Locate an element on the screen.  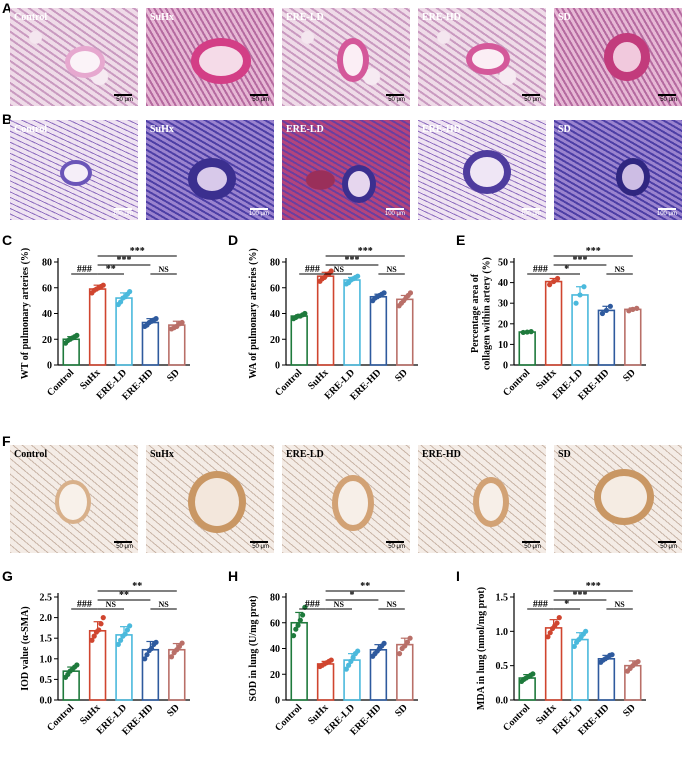
masson-image-ere-hd: ERE-HD 100 μm is located at coordinates (482, 170).